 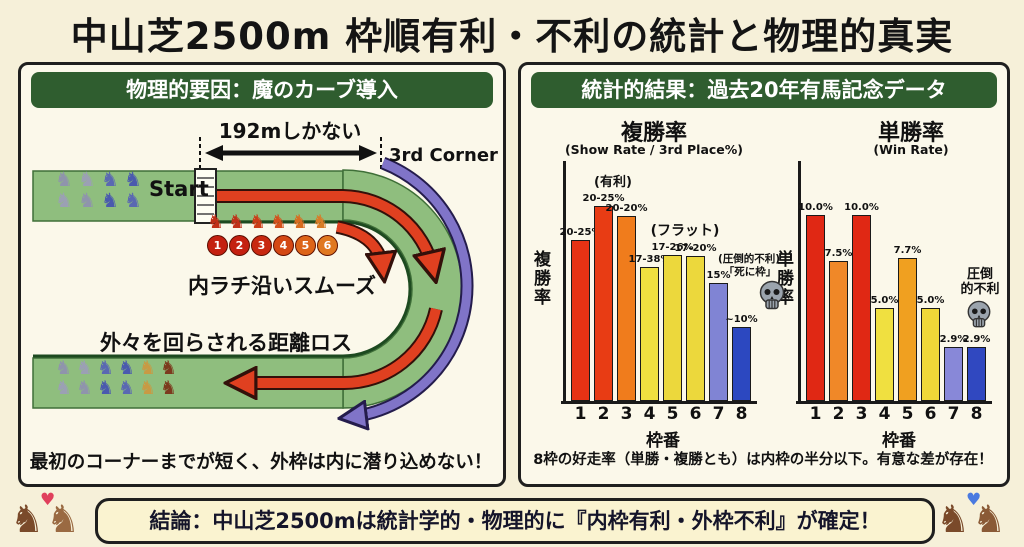 I want to click on skull-icon, so click(x=979, y=314).